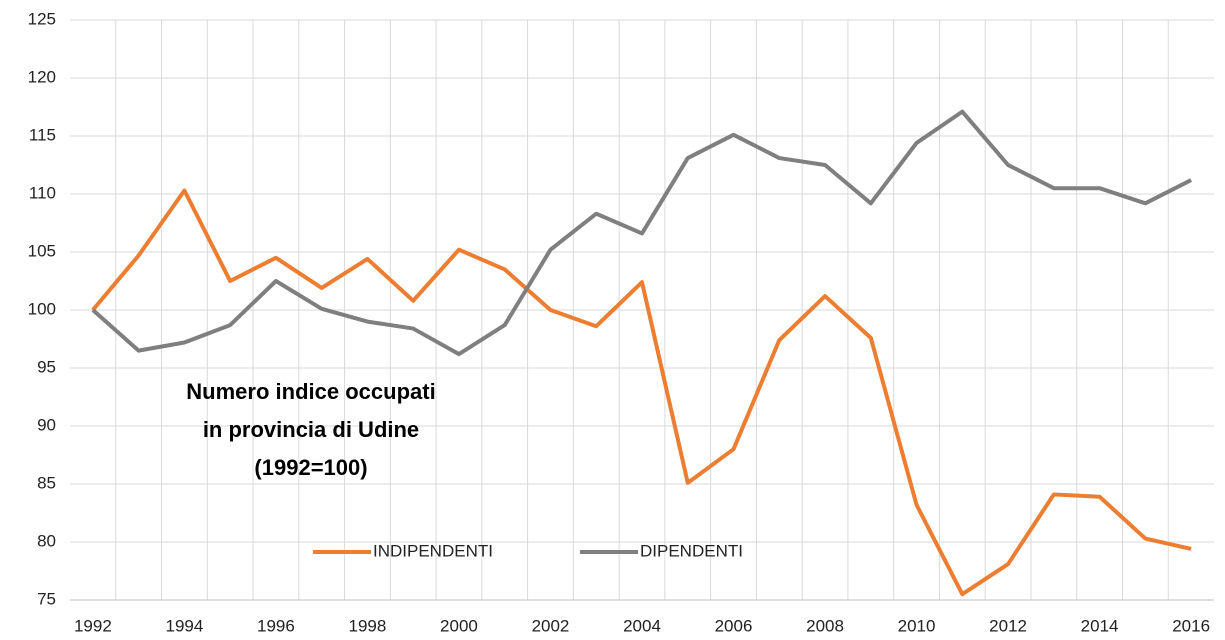 This screenshot has height=640, width=1225. Describe the element at coordinates (42, 192) in the screenshot. I see `y-tick-label: 110` at that location.